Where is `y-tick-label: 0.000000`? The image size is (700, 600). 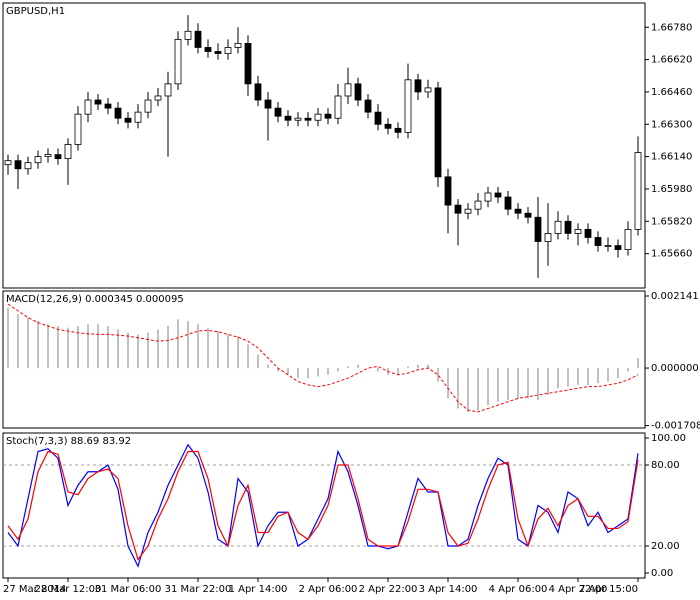
y-tick-label: 0.000000 is located at coordinates (675, 368).